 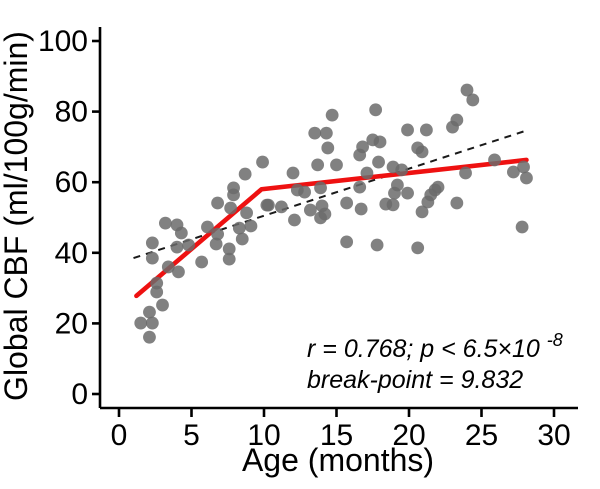 I want to click on y-tick-label: 20, so click(x=71, y=323).